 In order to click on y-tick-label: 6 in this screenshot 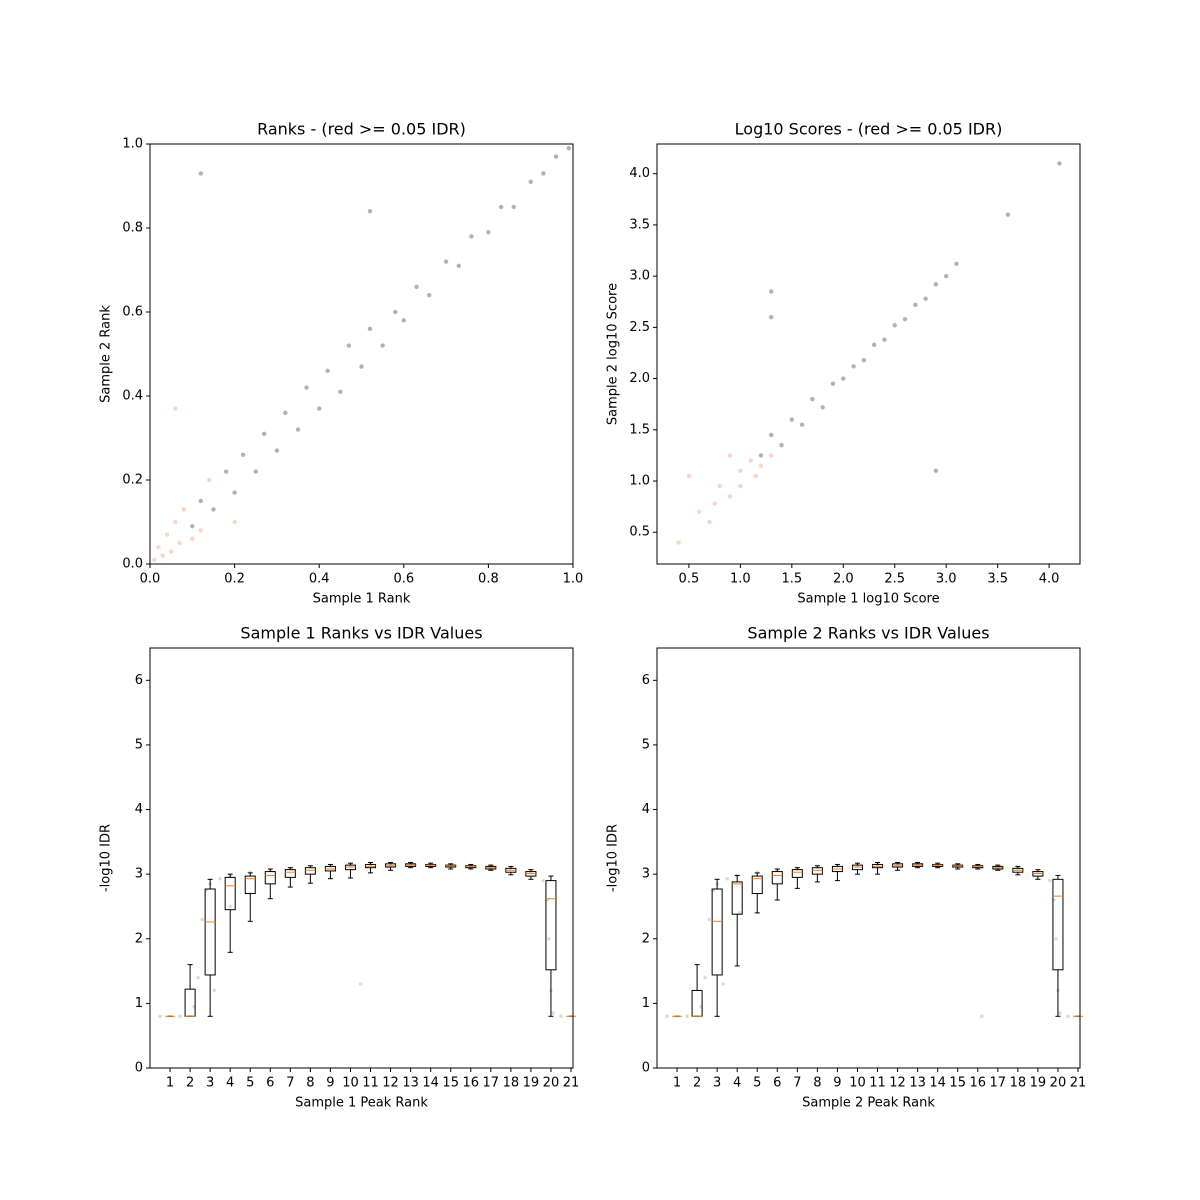, I will do `click(139, 680)`.